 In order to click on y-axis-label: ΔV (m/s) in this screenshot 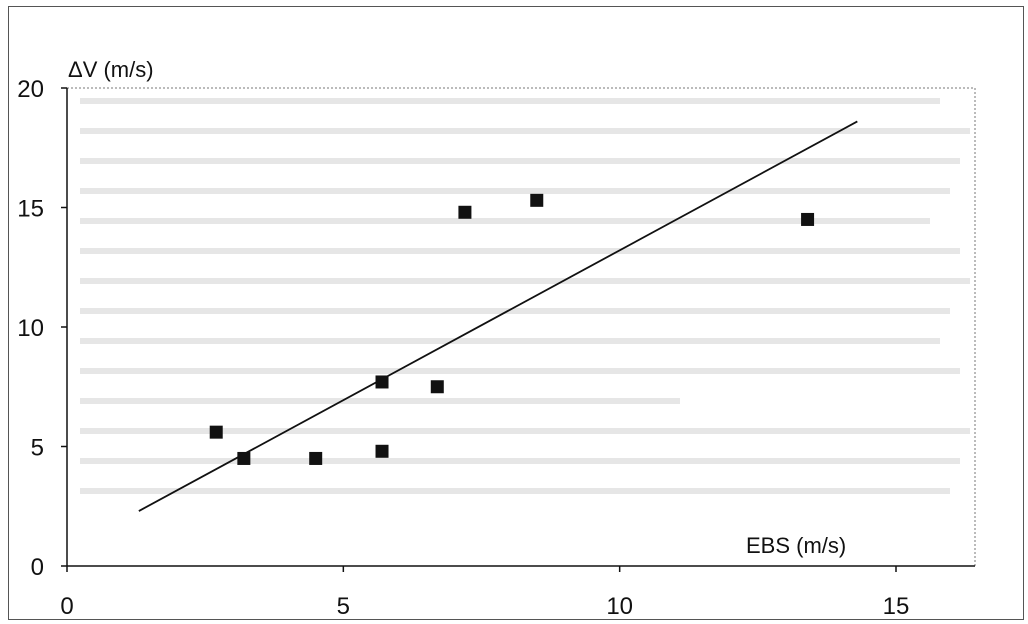, I will do `click(111, 69)`.